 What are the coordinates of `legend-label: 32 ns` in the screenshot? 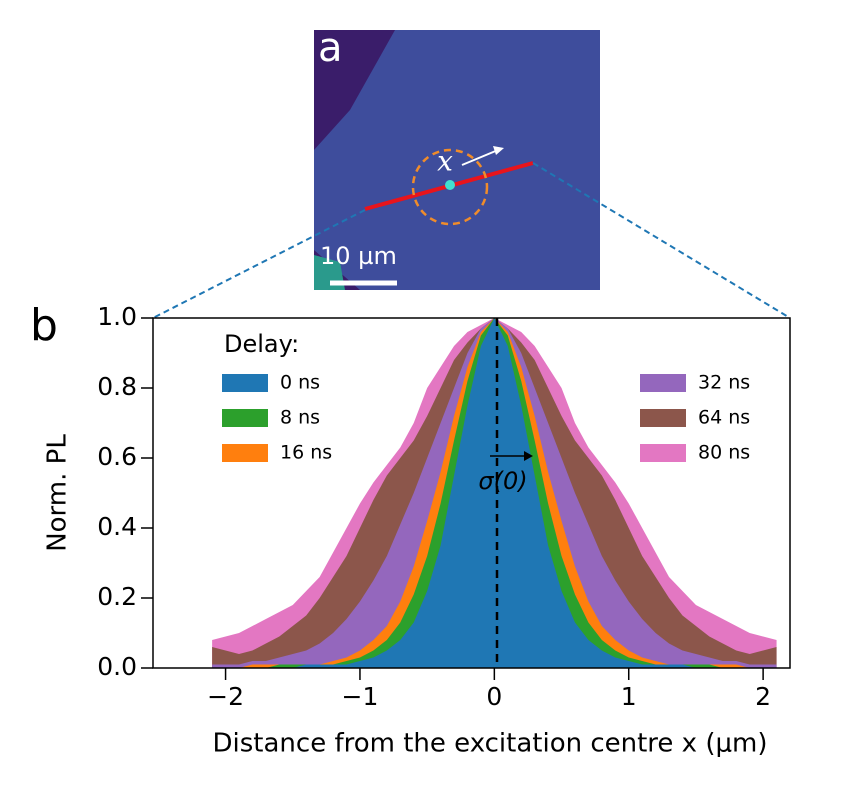 It's located at (724, 383).